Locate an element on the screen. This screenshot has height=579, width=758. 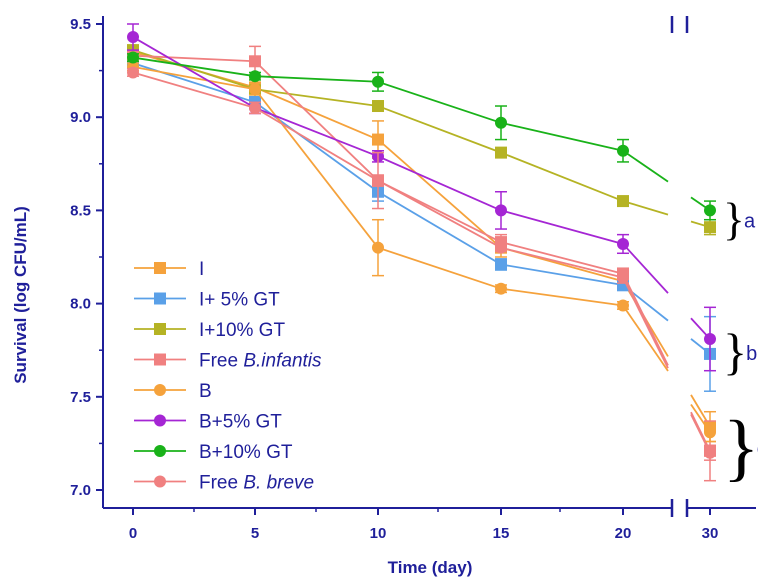
legend-label: B+5% GT is located at coordinates (240, 422).